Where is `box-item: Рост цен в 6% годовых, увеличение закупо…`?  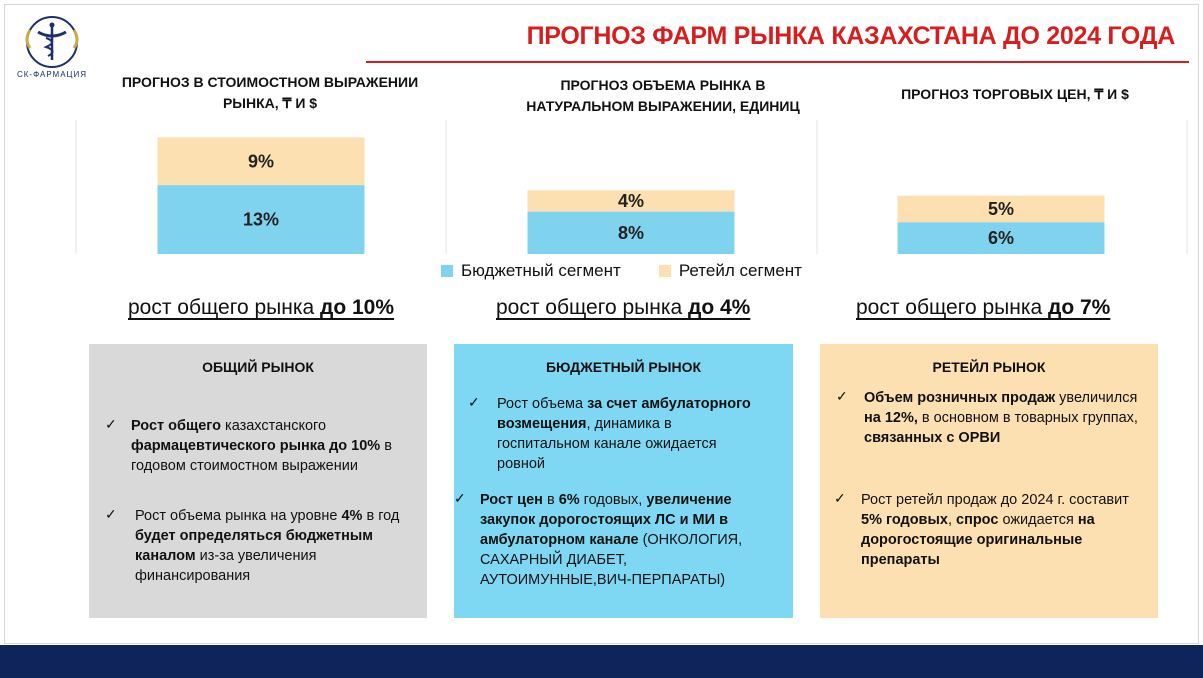 box-item: Рост цен в 6% годовых, увеличение закупо… is located at coordinates (630, 540).